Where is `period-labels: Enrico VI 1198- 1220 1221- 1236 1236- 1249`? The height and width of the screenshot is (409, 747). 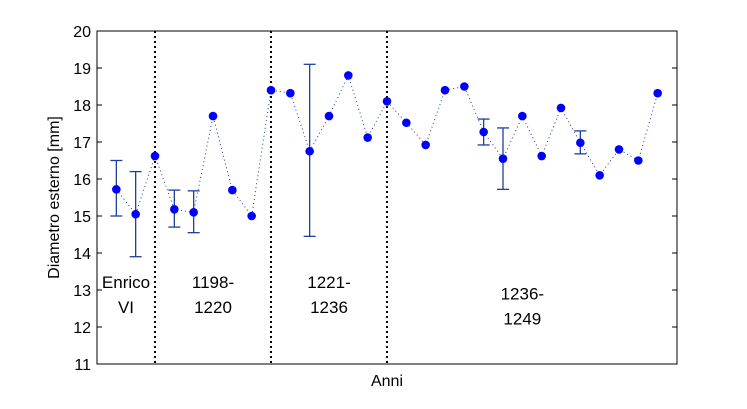
period-labels: Enrico VI 1198- 1220 1221- 1236 1236- 1249 is located at coordinates (323, 300).